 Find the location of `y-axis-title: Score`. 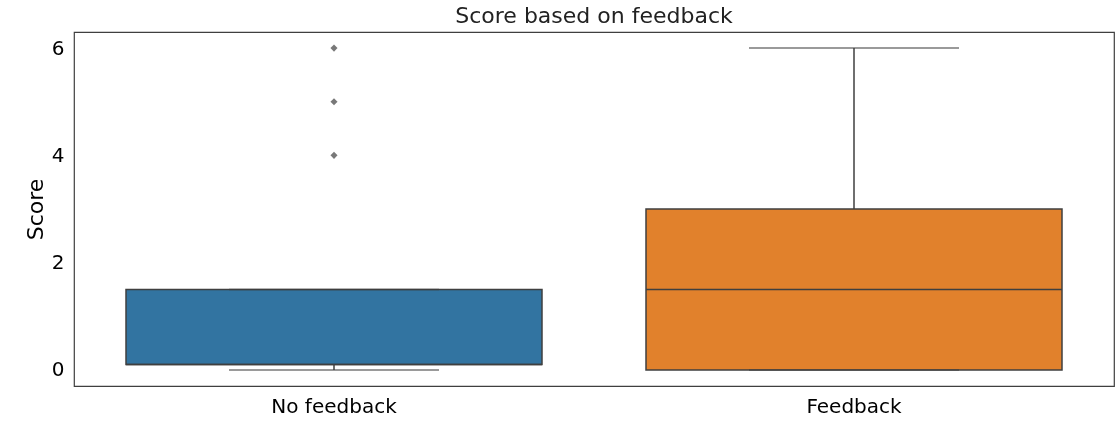

y-axis-title: Score is located at coordinates (35, 209).